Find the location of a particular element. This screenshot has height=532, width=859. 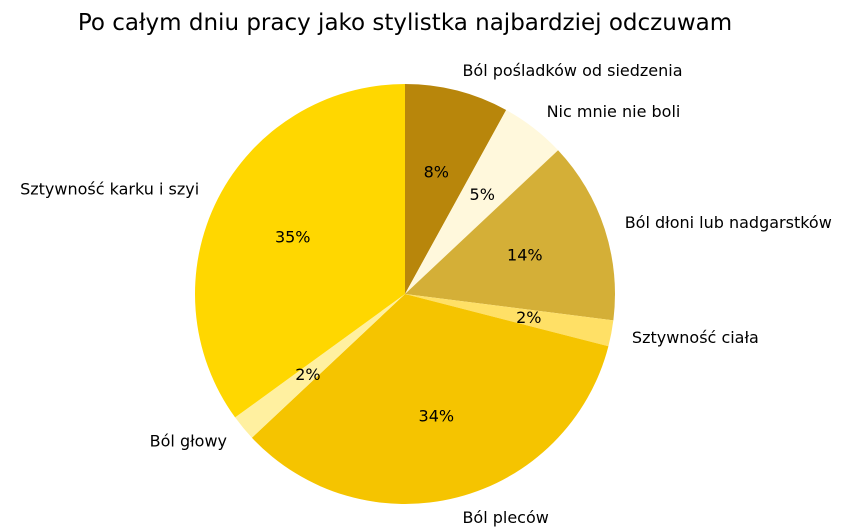

slice-percent-label: 5% is located at coordinates (482, 194).